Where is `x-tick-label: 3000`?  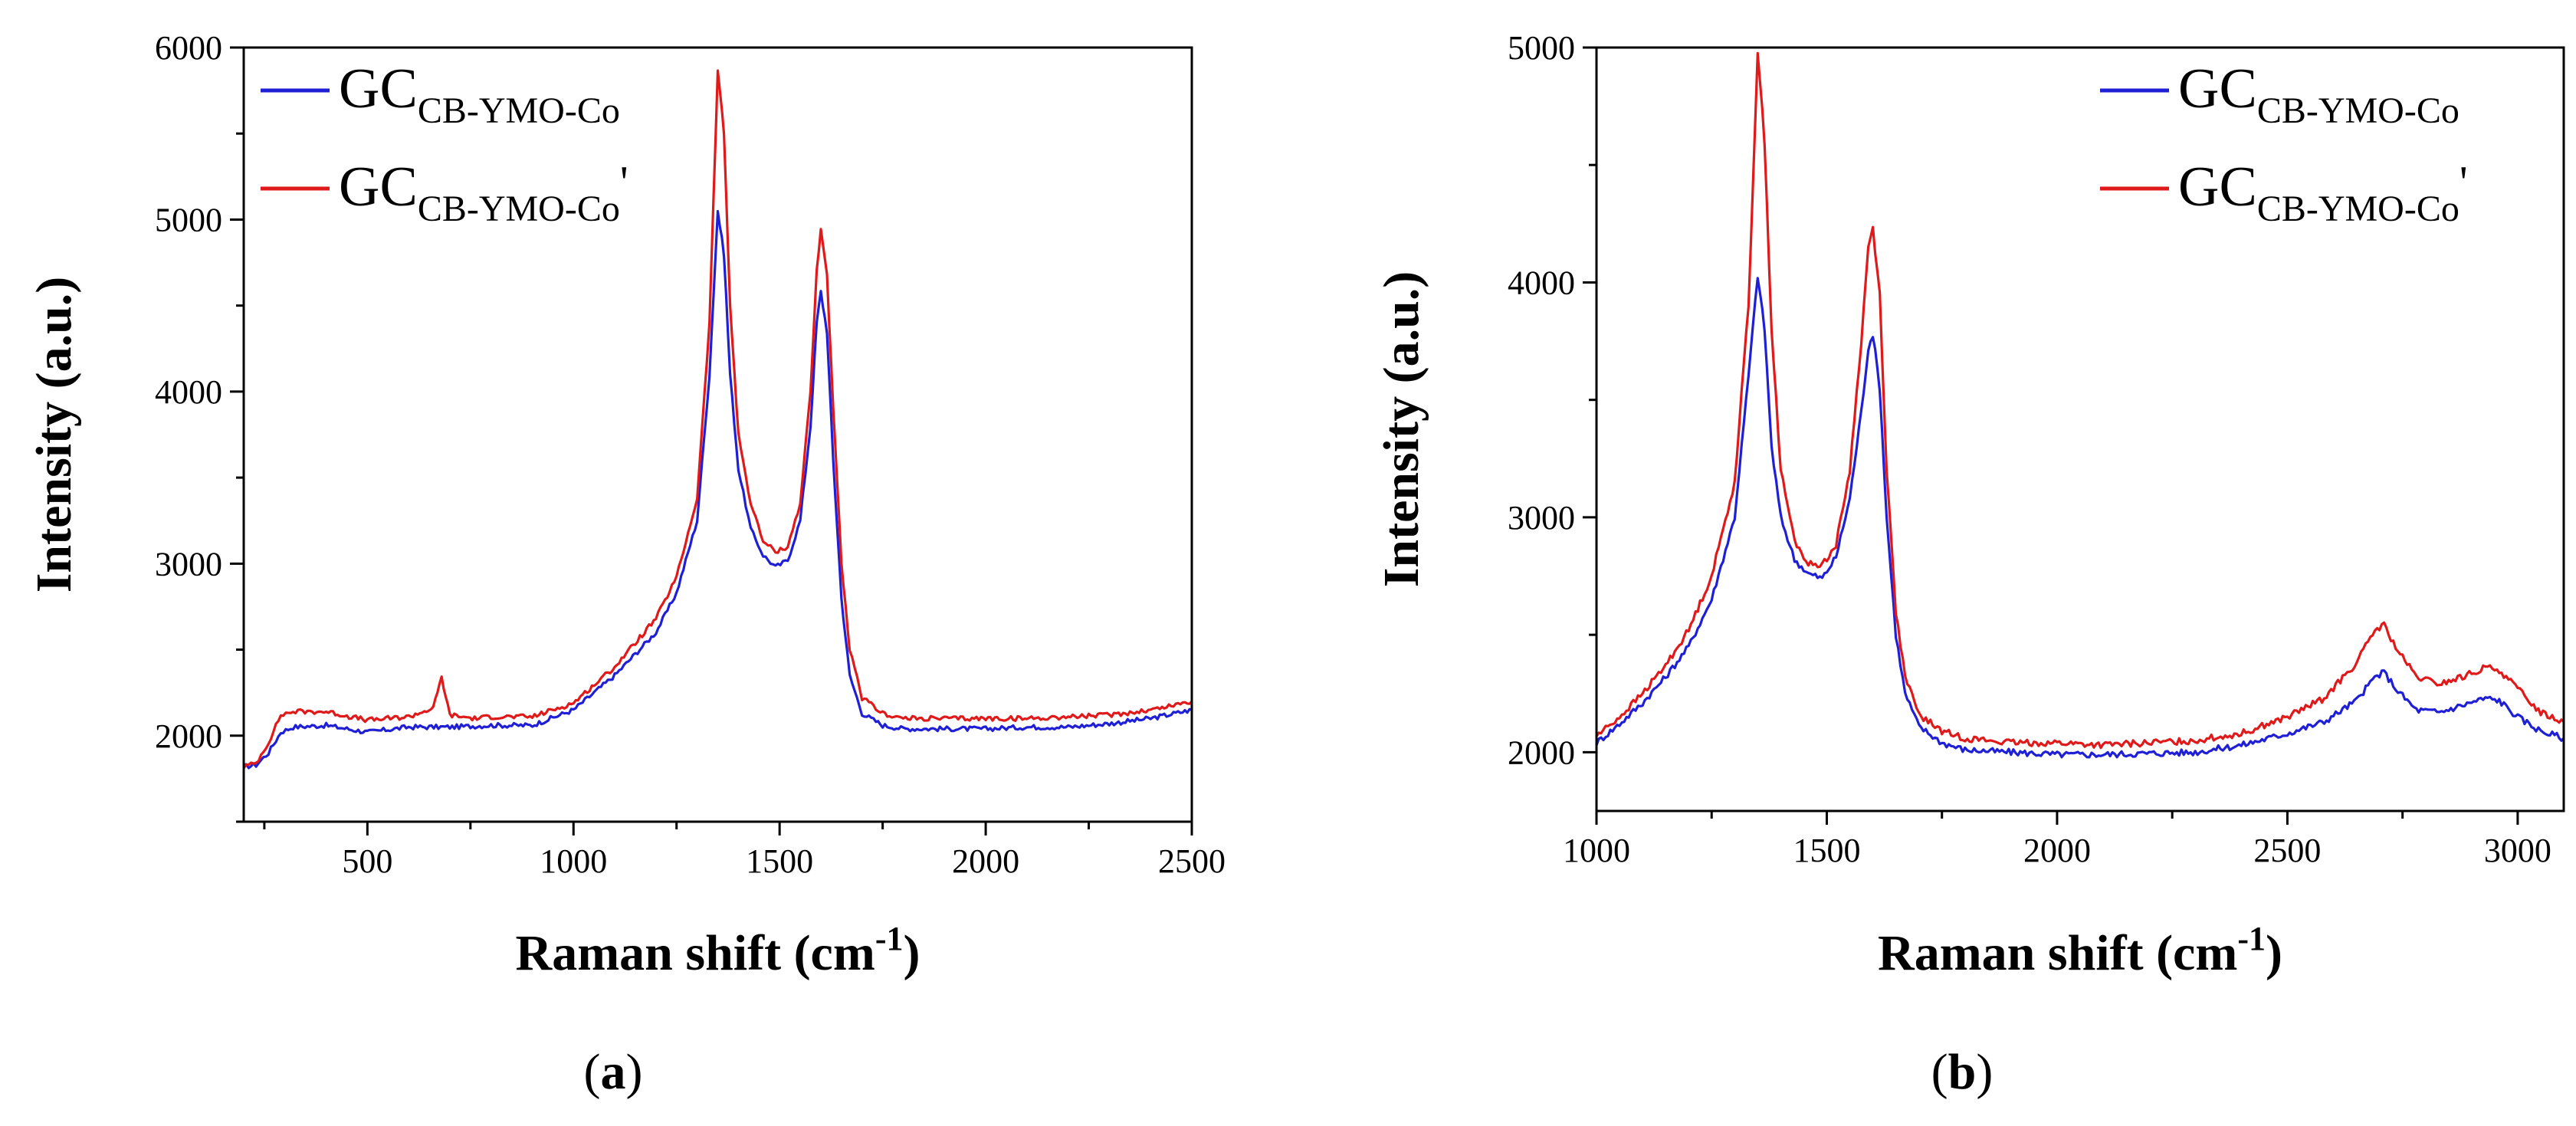
x-tick-label: 3000 is located at coordinates (2517, 850).